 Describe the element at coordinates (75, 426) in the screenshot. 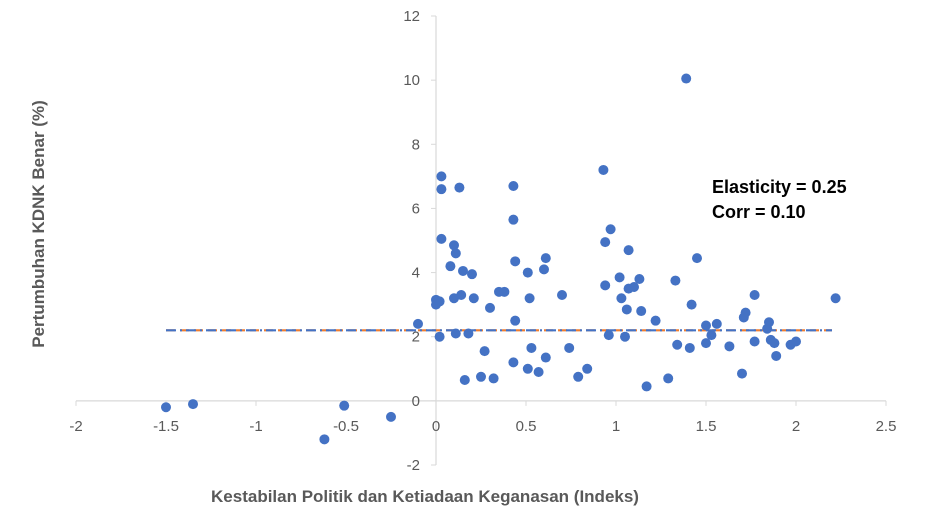

I see `x-tick-label: -2` at that location.